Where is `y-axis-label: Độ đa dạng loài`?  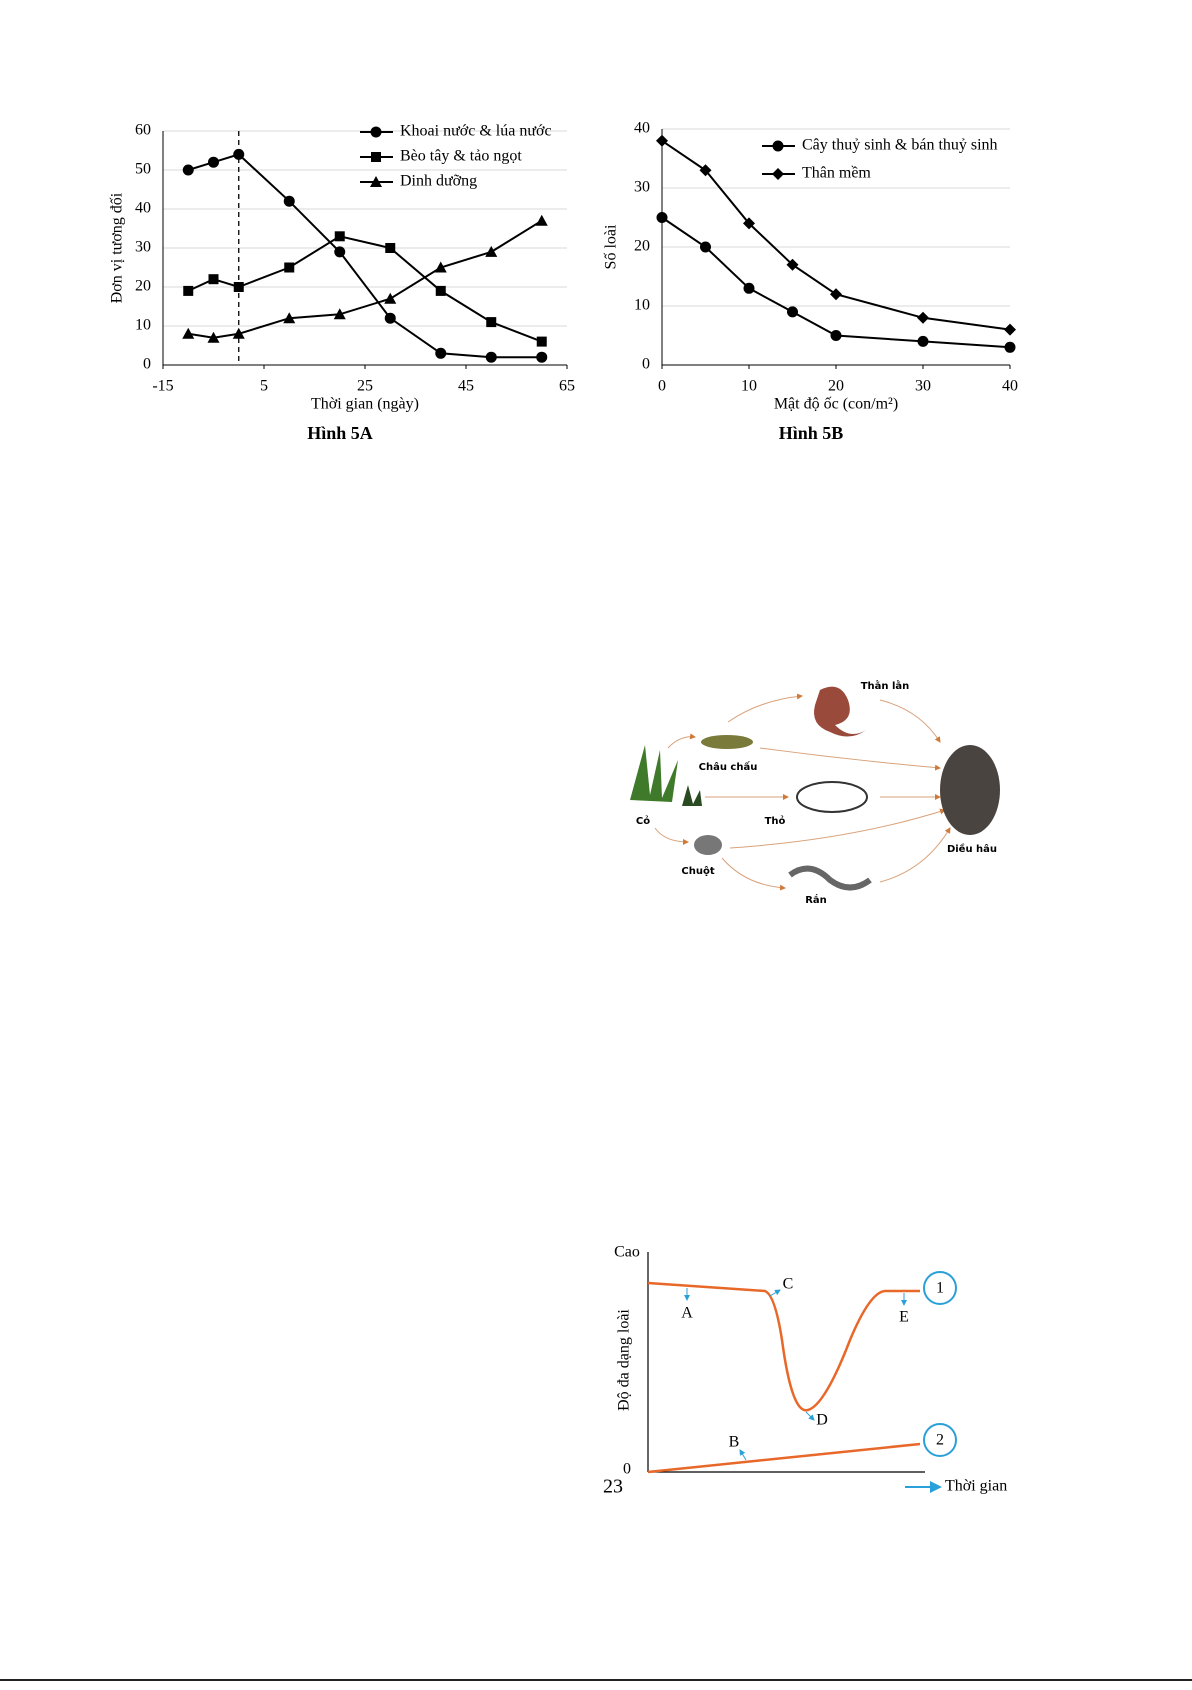 y-axis-label: Độ đa dạng loài is located at coordinates (624, 1360).